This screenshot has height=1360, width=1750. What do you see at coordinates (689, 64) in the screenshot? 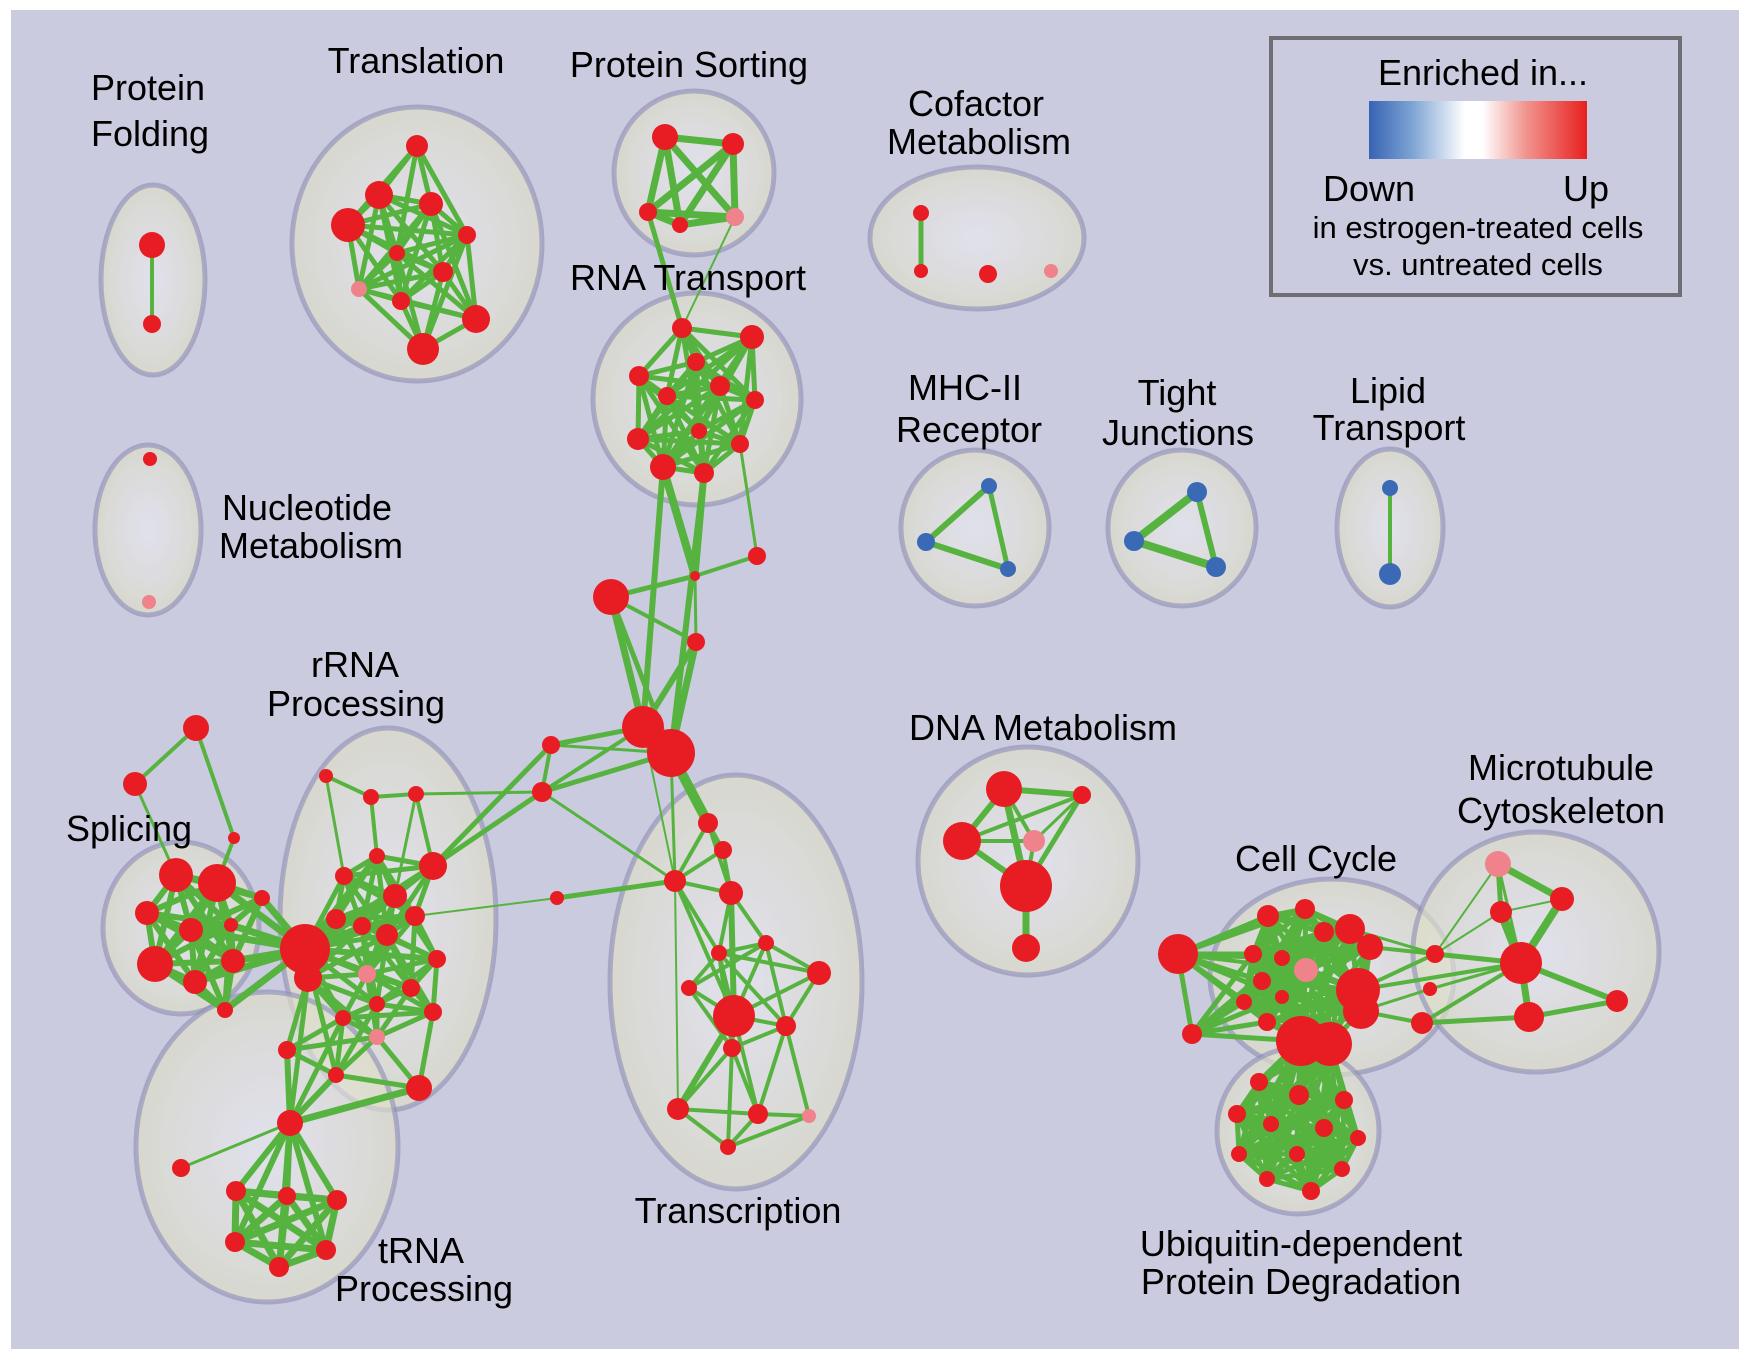
I see `svg-text: Protein Sorting` at bounding box center [689, 64].